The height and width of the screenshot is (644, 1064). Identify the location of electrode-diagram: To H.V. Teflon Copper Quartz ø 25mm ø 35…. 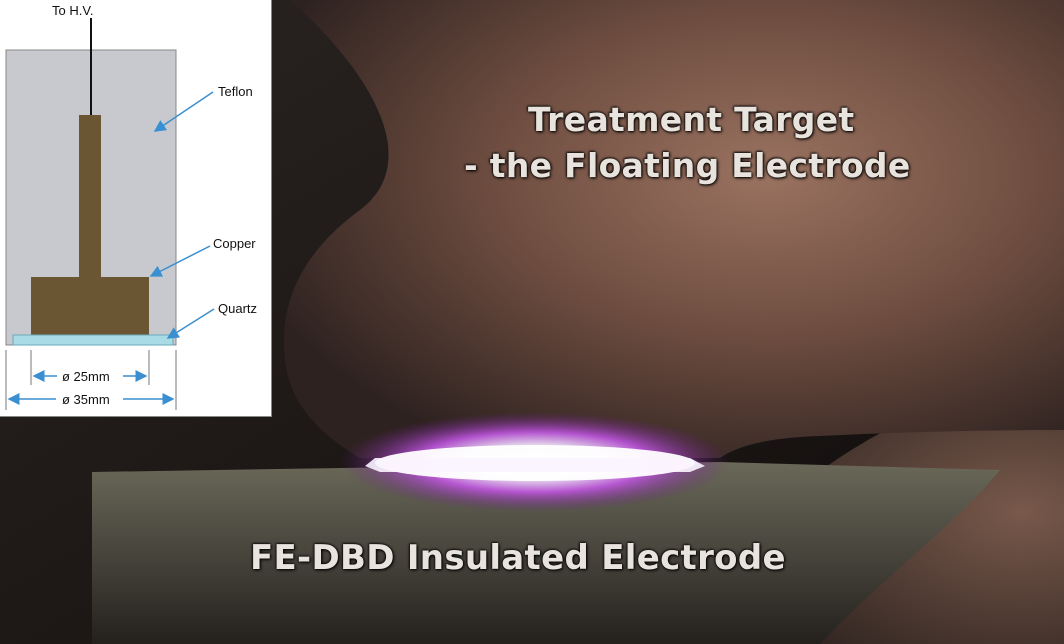
(131, 206).